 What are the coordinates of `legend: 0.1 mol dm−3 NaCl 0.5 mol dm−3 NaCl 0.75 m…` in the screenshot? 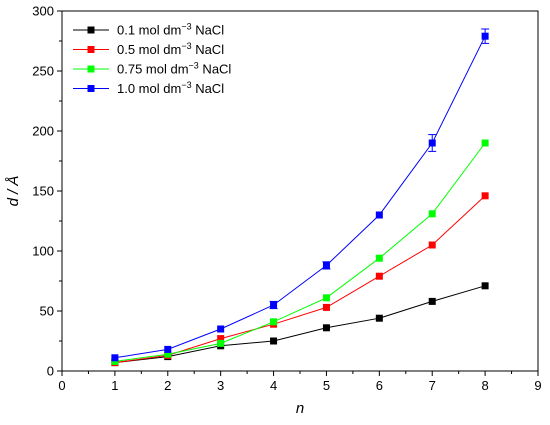 It's located at (152, 59).